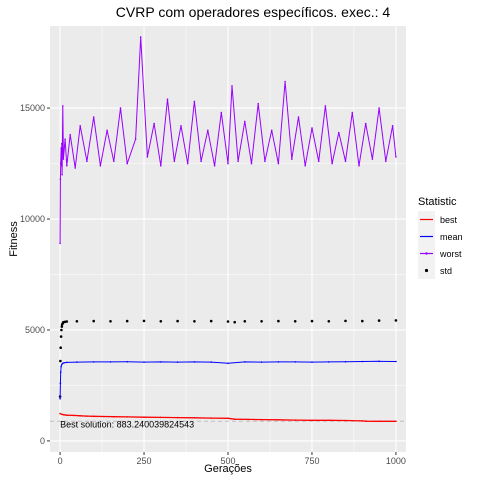  What do you see at coordinates (42, 441) in the screenshot?
I see `y-tick-label: 0` at bounding box center [42, 441].